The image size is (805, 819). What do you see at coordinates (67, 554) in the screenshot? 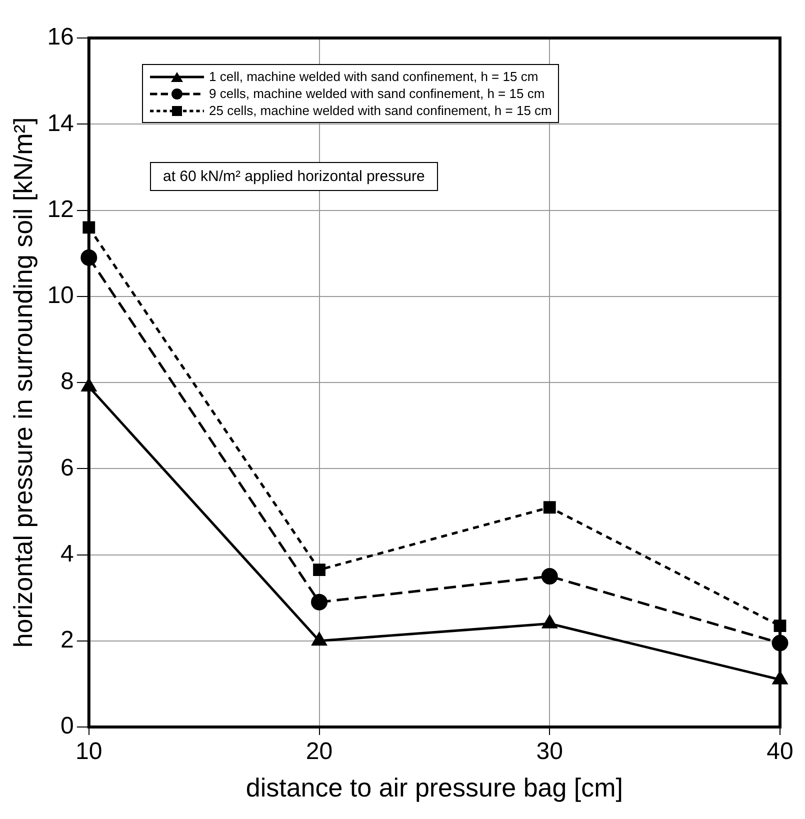
I see `y-tick-label: 4` at bounding box center [67, 554].